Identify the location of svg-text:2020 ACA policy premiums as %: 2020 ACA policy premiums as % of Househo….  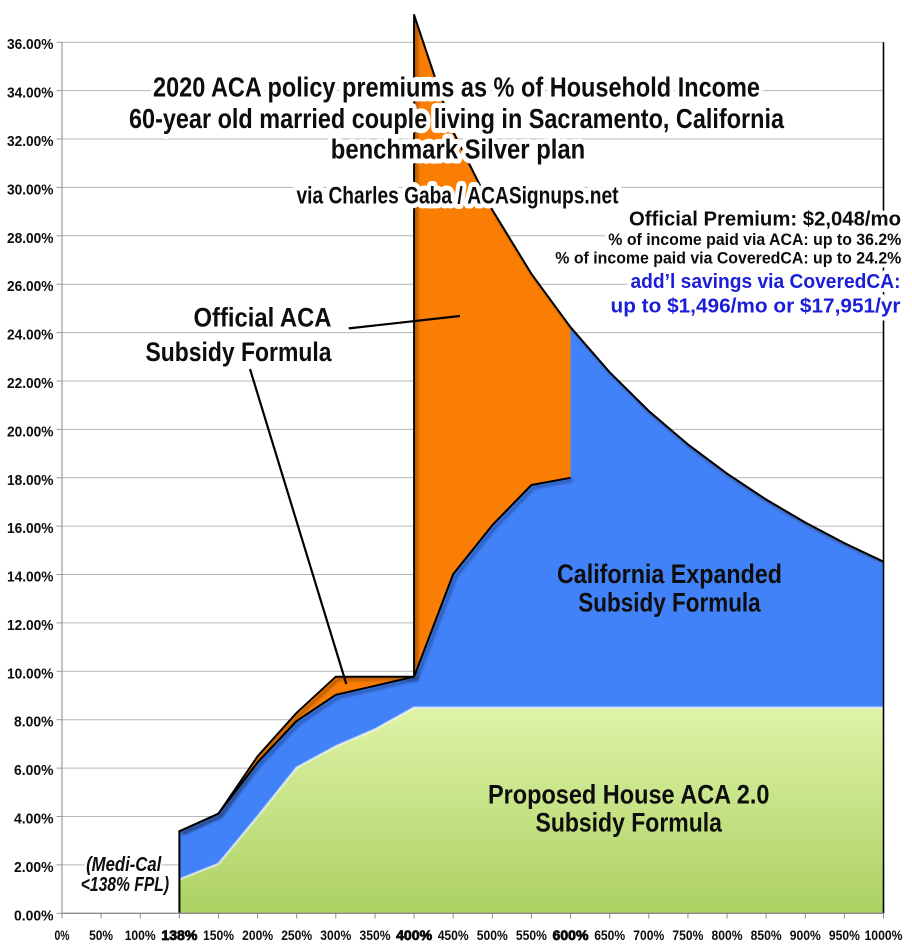
(456, 87).